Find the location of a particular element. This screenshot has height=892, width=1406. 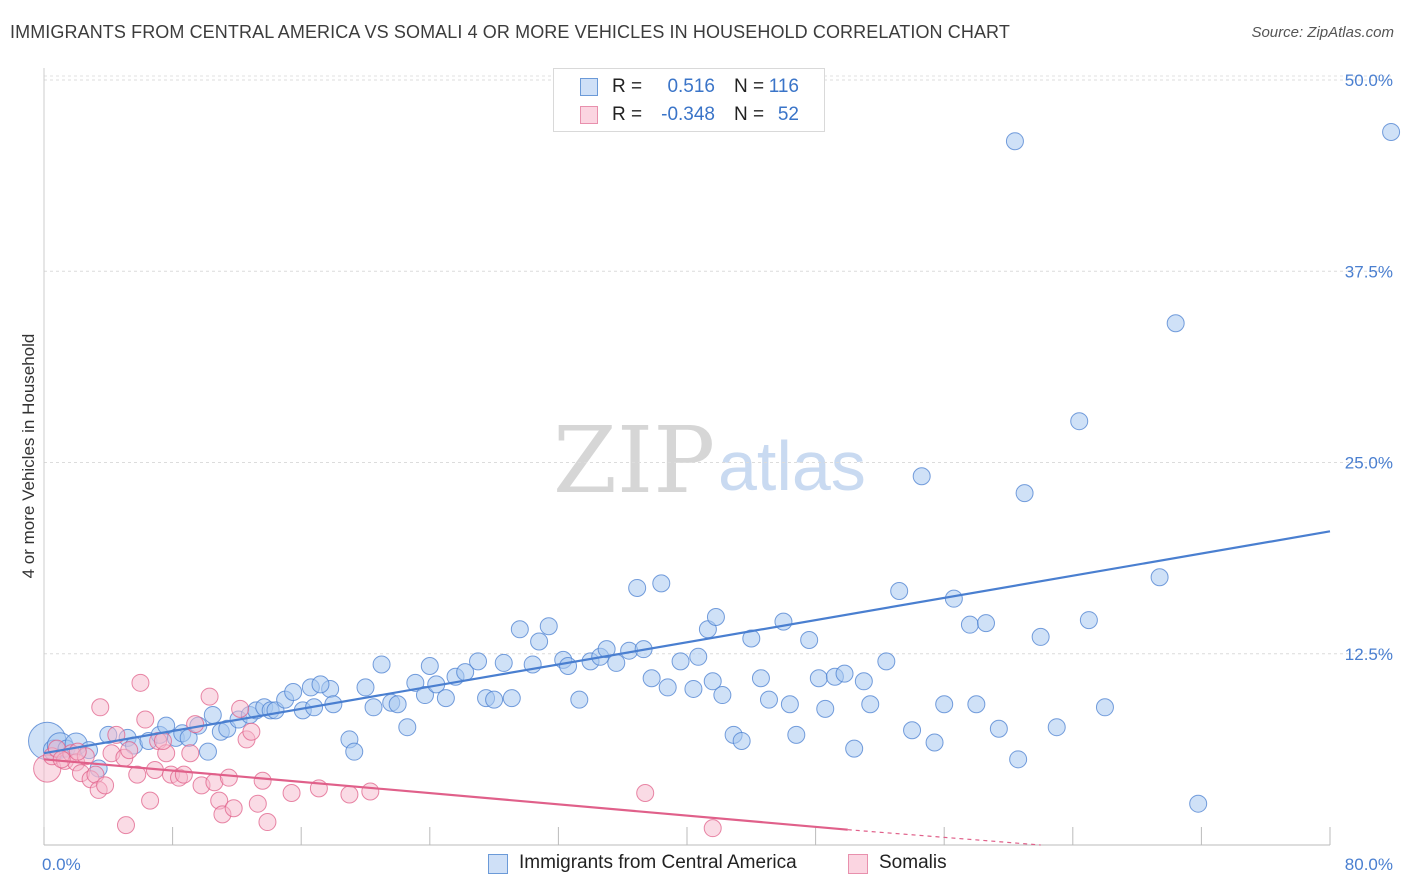

legend-row-central-america: R = 0.516 N = 116 is located at coordinates (689, 87).